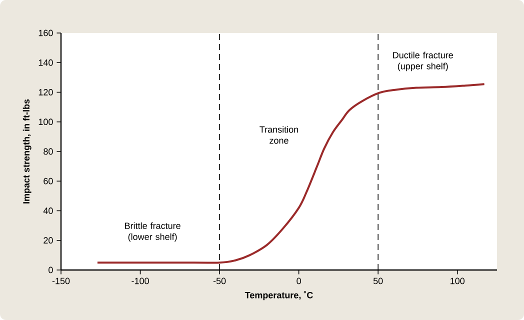 This screenshot has height=320, width=524. What do you see at coordinates (219, 281) in the screenshot?
I see `x-tick-label: -50` at bounding box center [219, 281].